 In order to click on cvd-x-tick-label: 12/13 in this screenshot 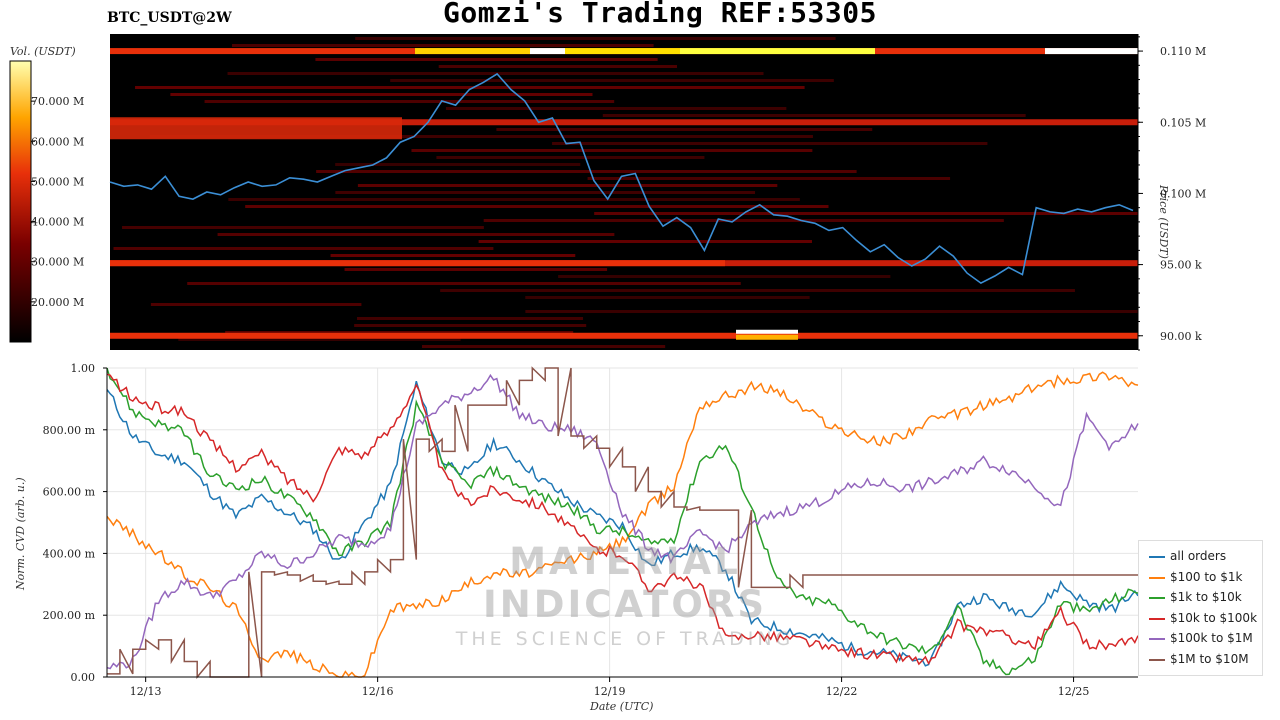, I will do `click(146, 691)`.